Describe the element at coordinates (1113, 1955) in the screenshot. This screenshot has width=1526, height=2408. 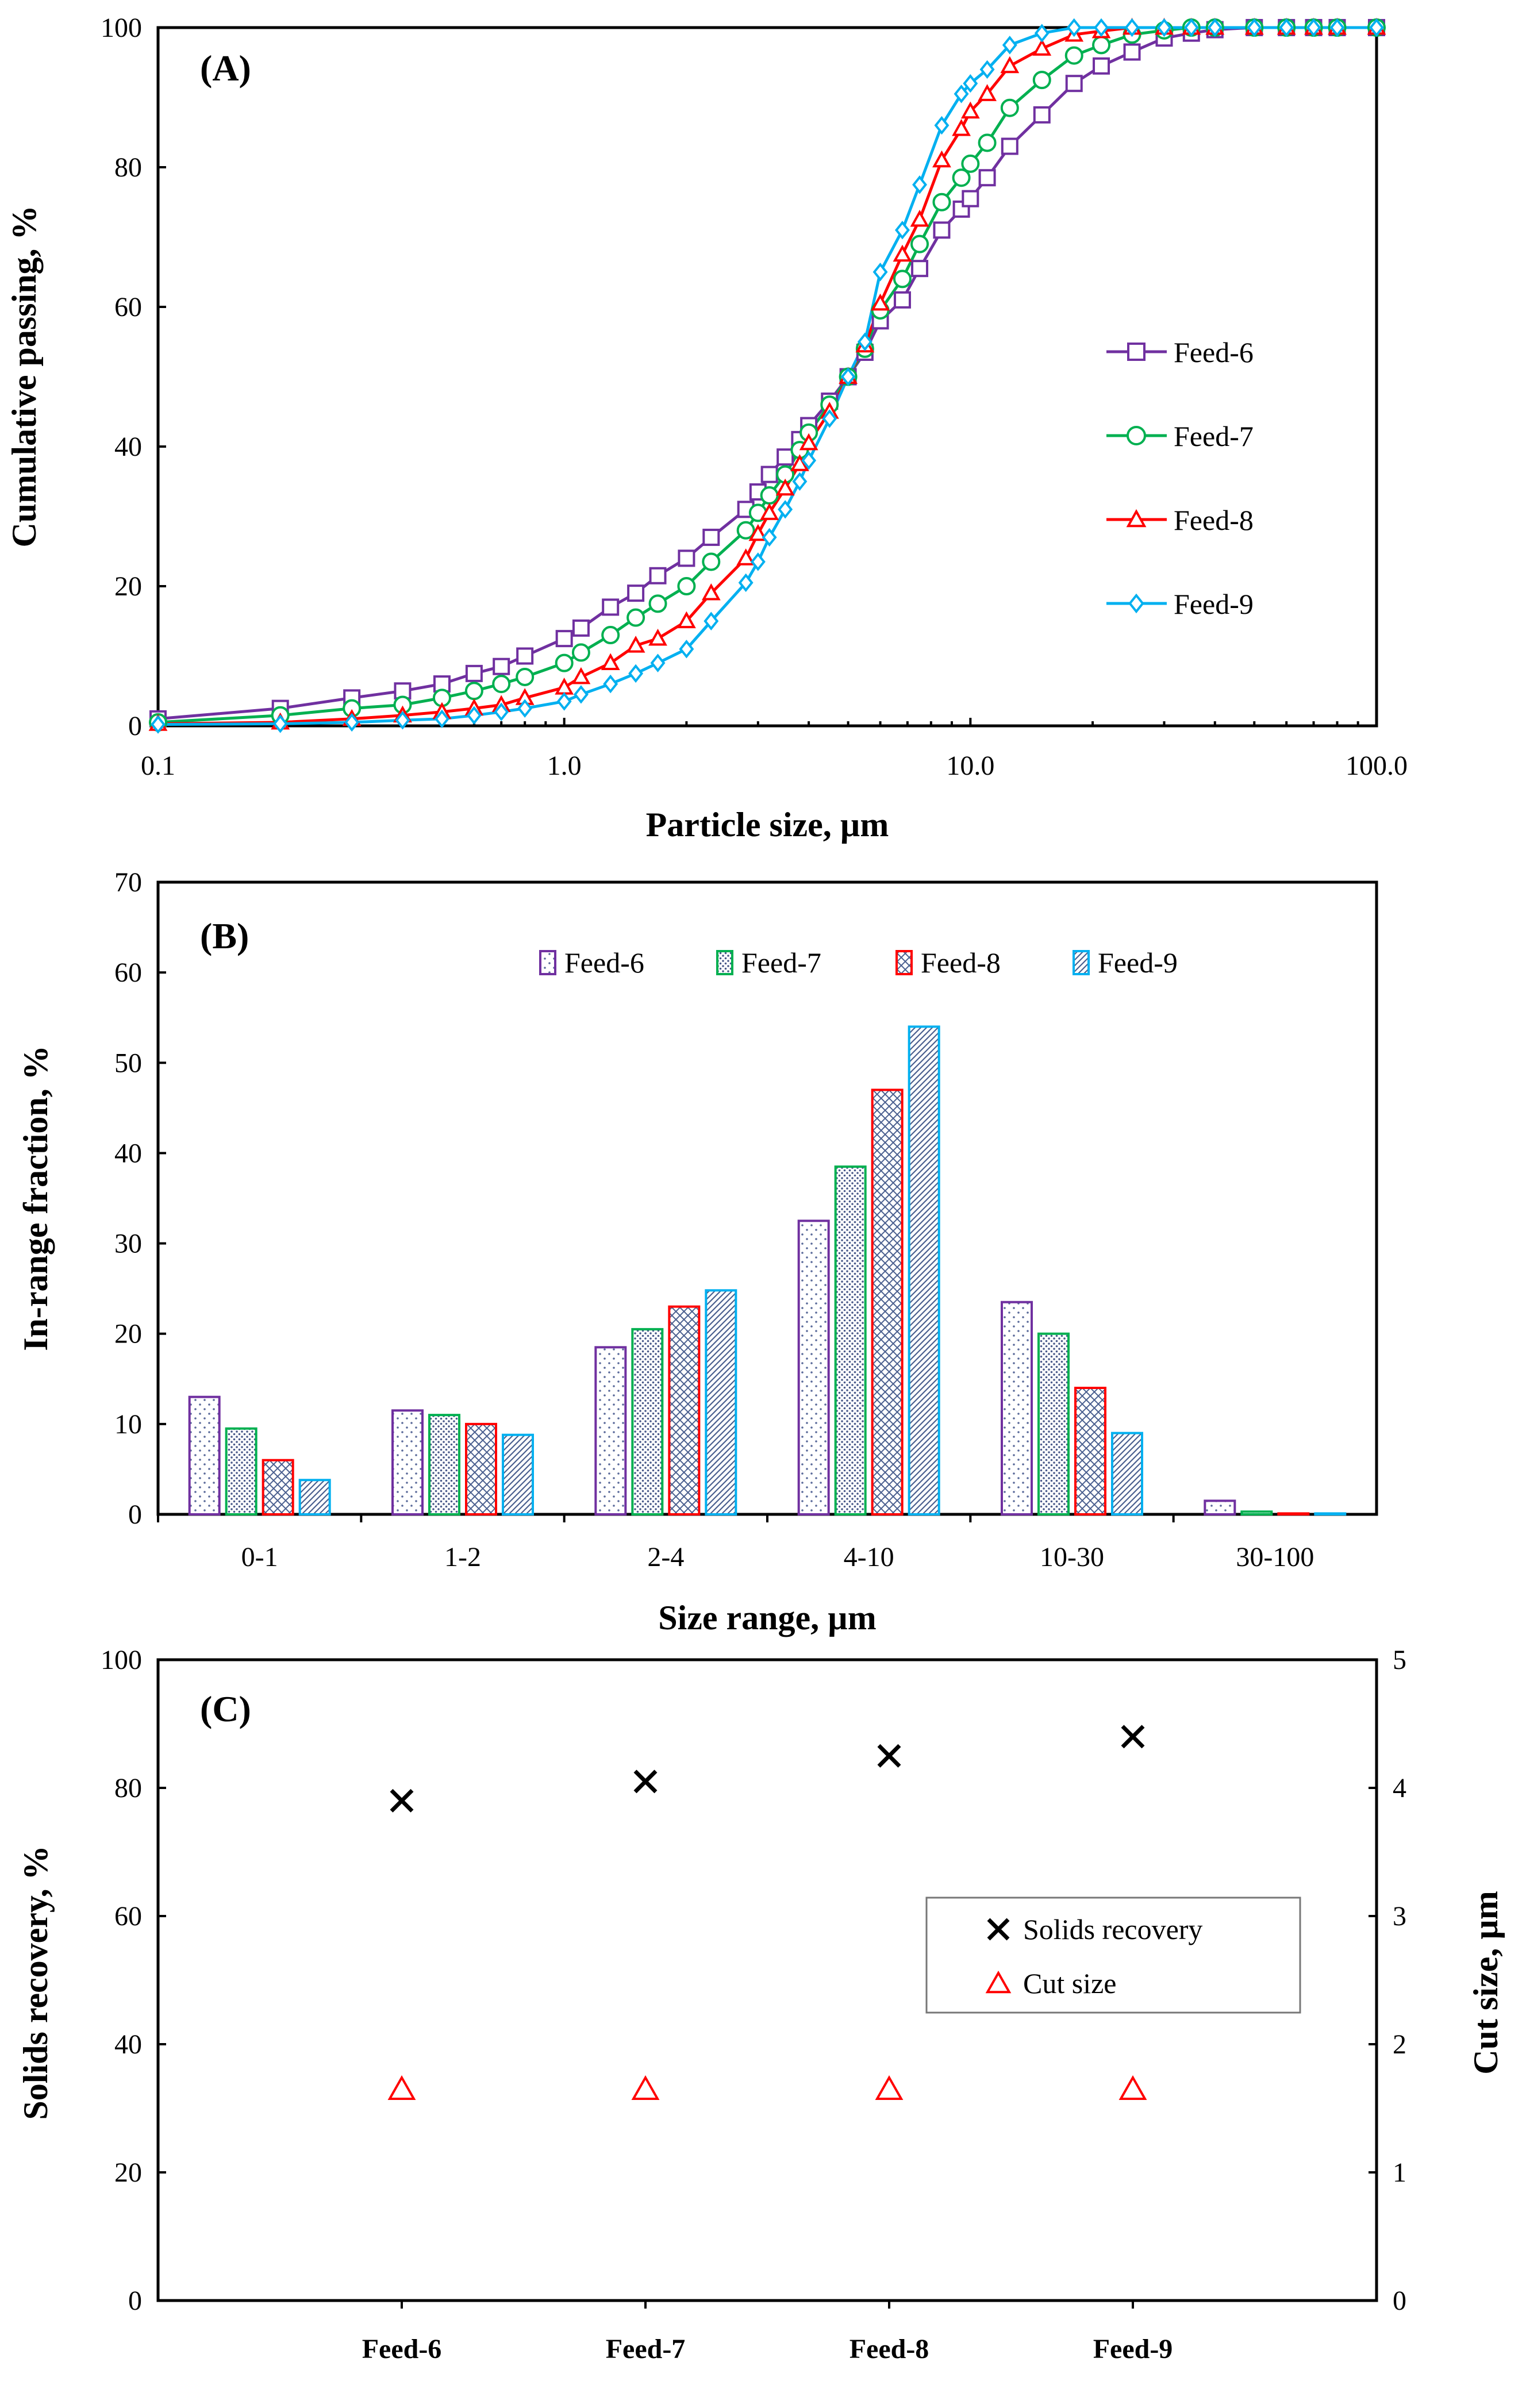
I see `panel-c-legend: Solids recovery Cut size` at that location.